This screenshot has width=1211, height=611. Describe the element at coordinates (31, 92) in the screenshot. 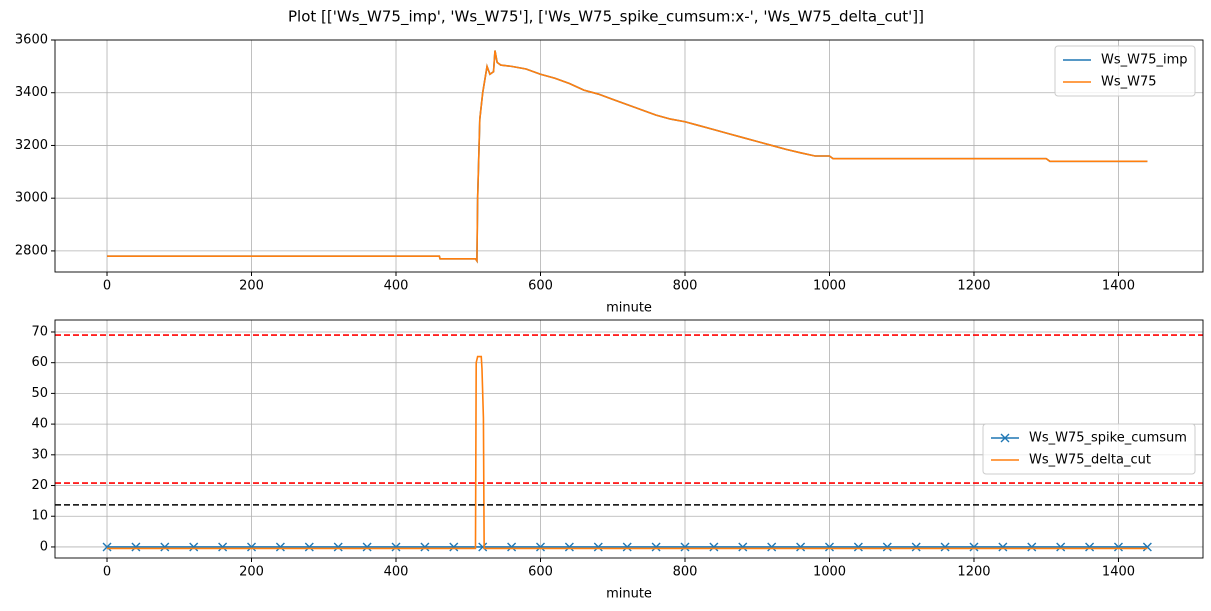

I see `y-tick-label: 3400` at that location.